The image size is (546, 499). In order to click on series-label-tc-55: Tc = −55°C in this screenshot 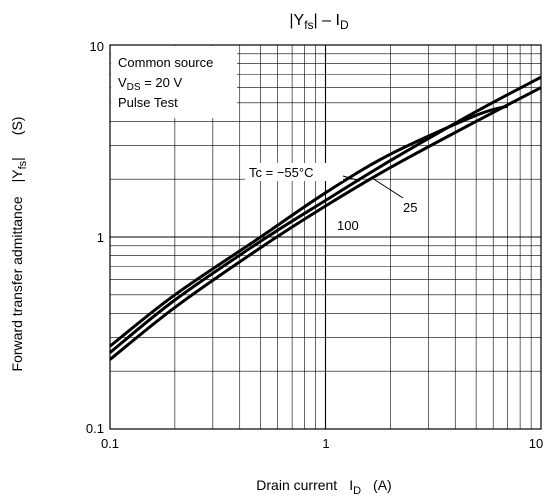, I will do `click(281, 172)`.